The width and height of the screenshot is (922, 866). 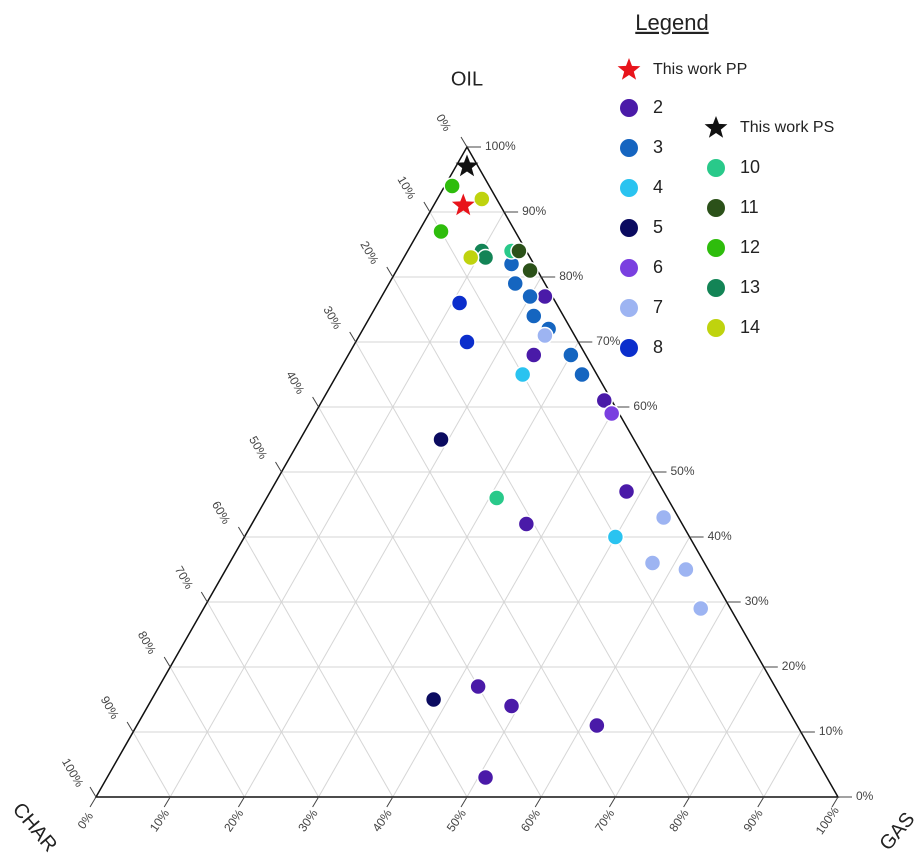 What do you see at coordinates (407, 188) in the screenshot?
I see `char-tick-label: 10%` at bounding box center [407, 188].